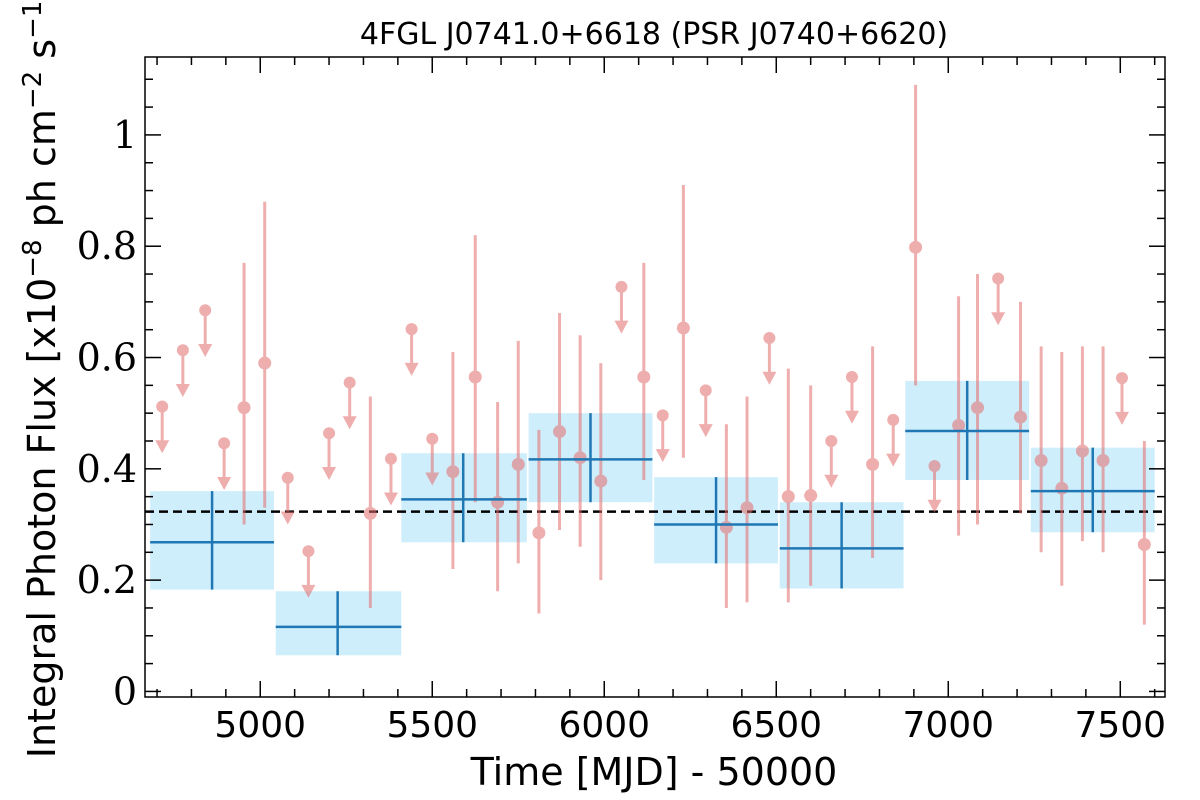 Image resolution: width=1200 pixels, height=800 pixels. What do you see at coordinates (948, 725) in the screenshot?
I see `x-tick-label: 7000` at bounding box center [948, 725].